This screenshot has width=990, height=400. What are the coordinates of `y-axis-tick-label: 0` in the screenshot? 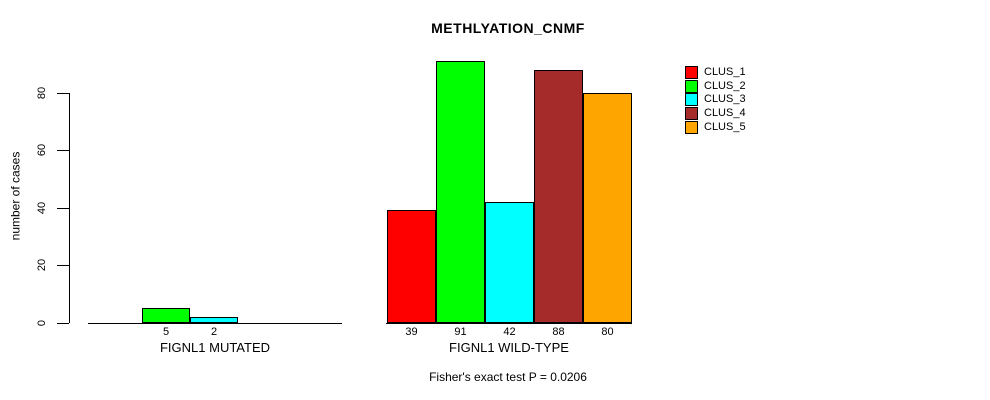 It's located at (42, 322).